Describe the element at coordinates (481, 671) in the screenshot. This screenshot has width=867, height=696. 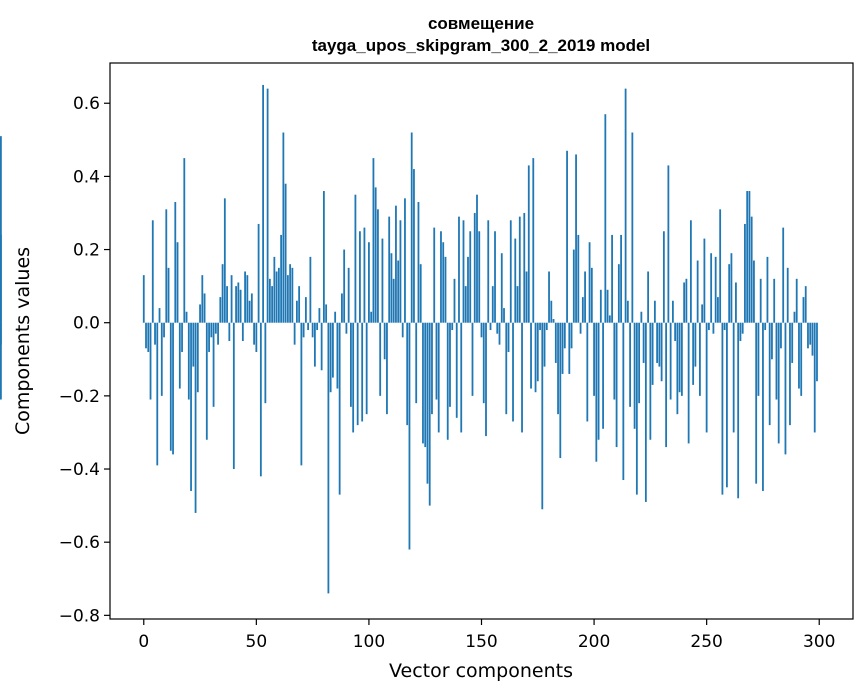
I see `x-axis-label: Vector components` at that location.